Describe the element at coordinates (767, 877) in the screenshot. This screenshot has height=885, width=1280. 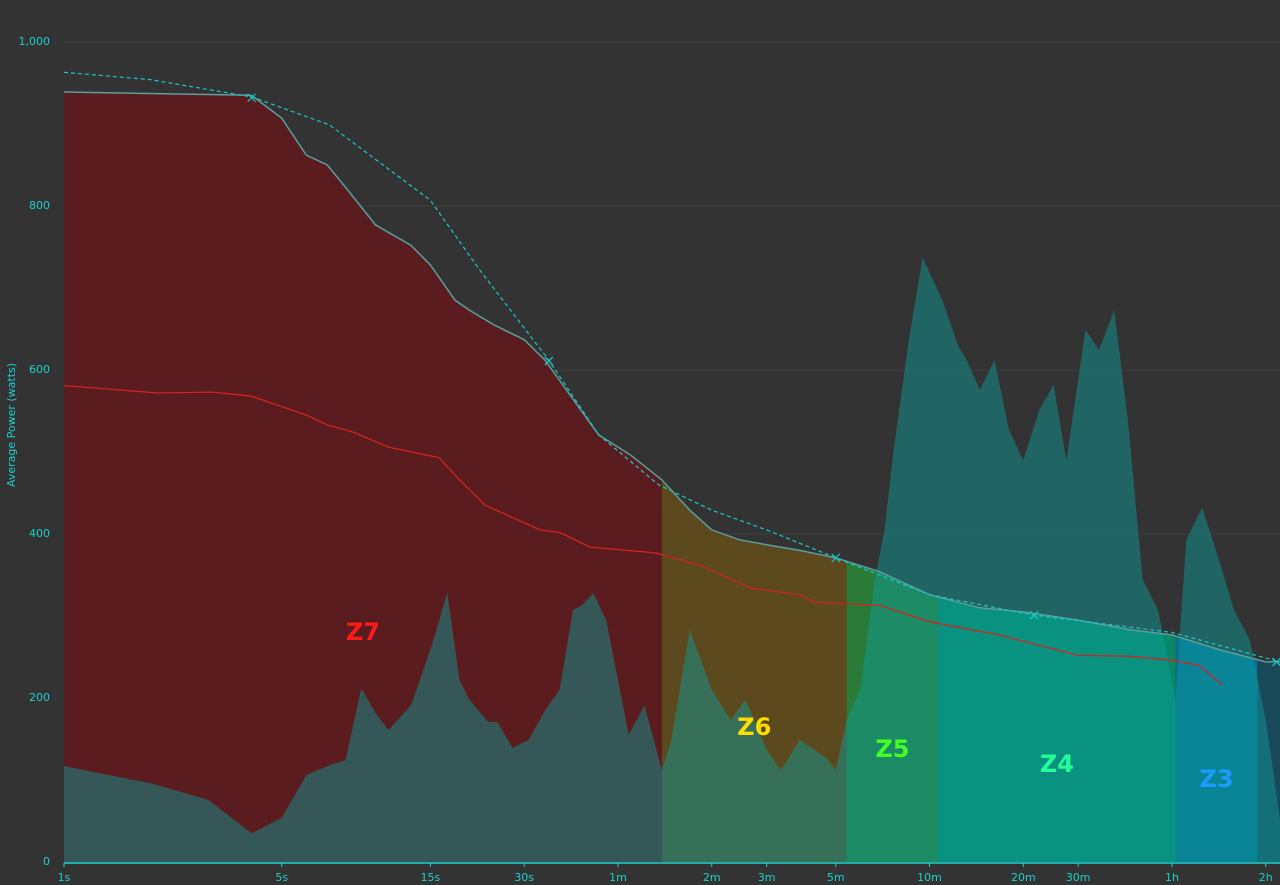
I see `x-tick-label: 3m` at that location.